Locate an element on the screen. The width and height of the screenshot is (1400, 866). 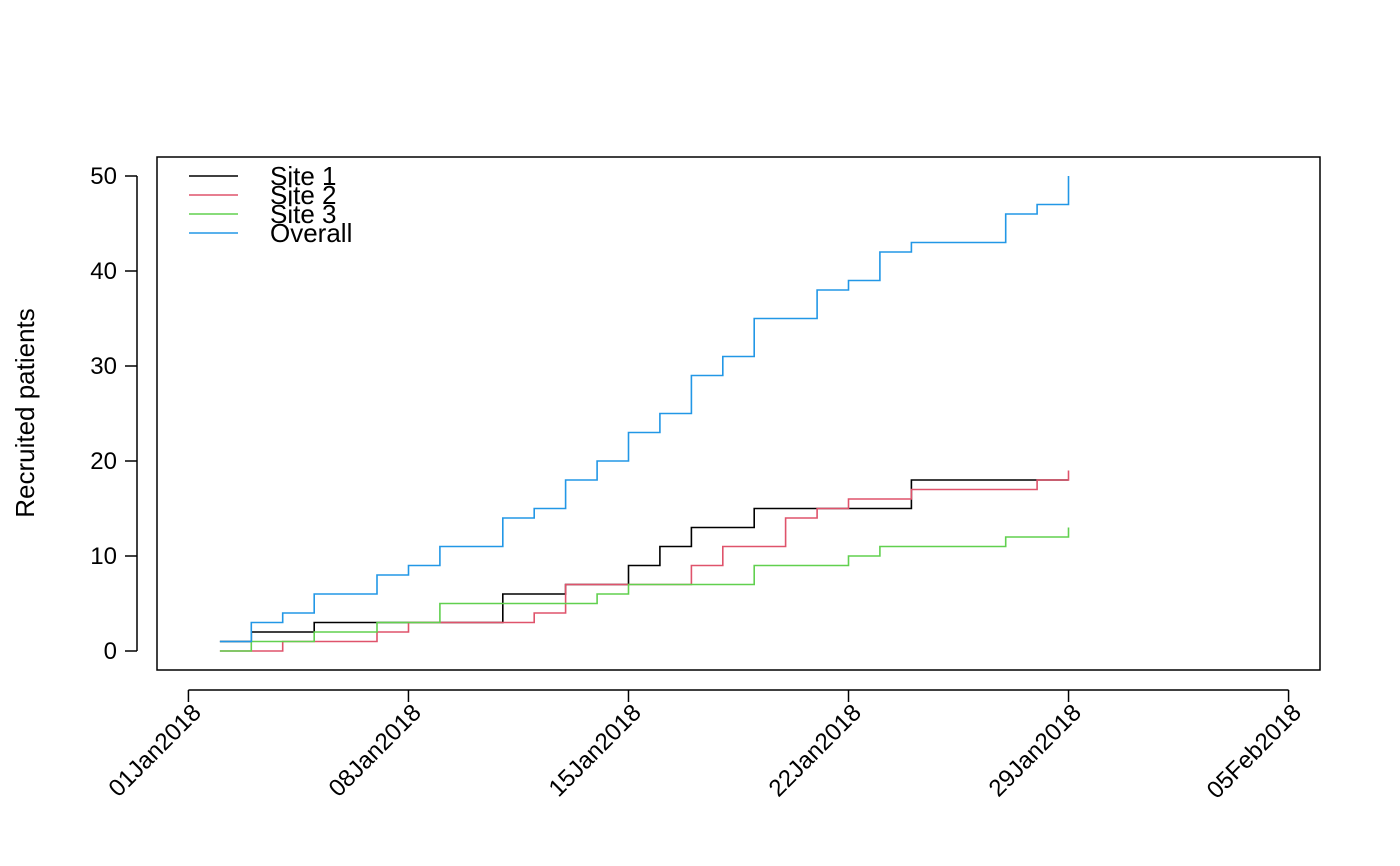
y-axis: 0 10 20 30 40 50 is located at coordinates (114, 414).